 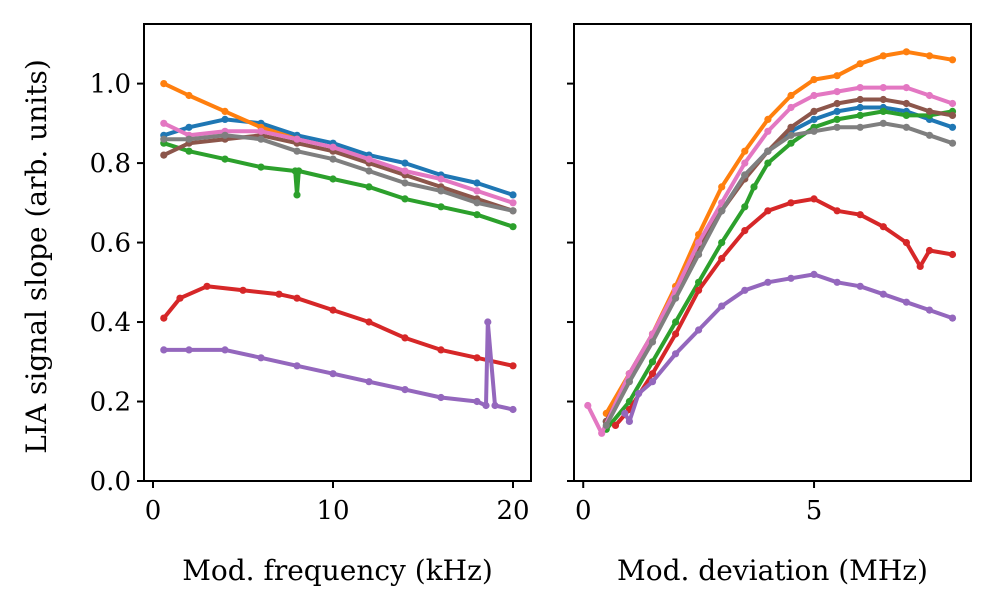 I want to click on left-data-point-brown, so click(x=164, y=155).